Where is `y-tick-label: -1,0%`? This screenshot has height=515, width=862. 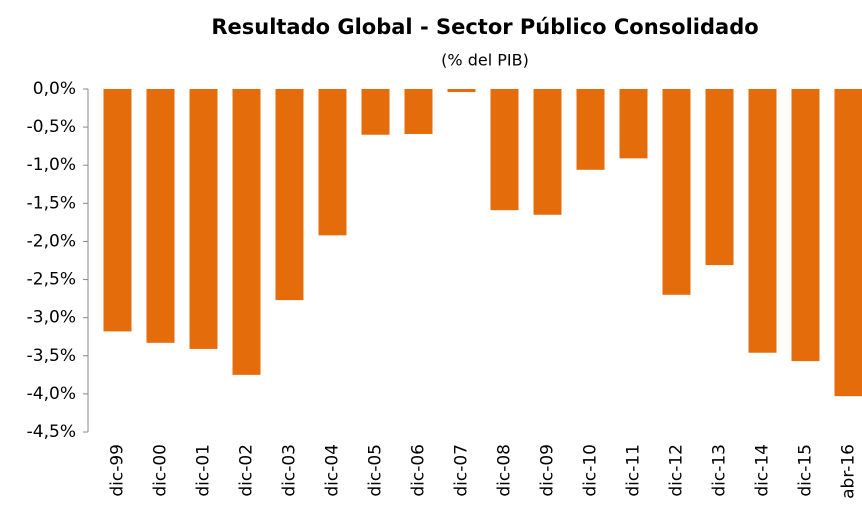
y-tick-label: -1,0% is located at coordinates (51, 165).